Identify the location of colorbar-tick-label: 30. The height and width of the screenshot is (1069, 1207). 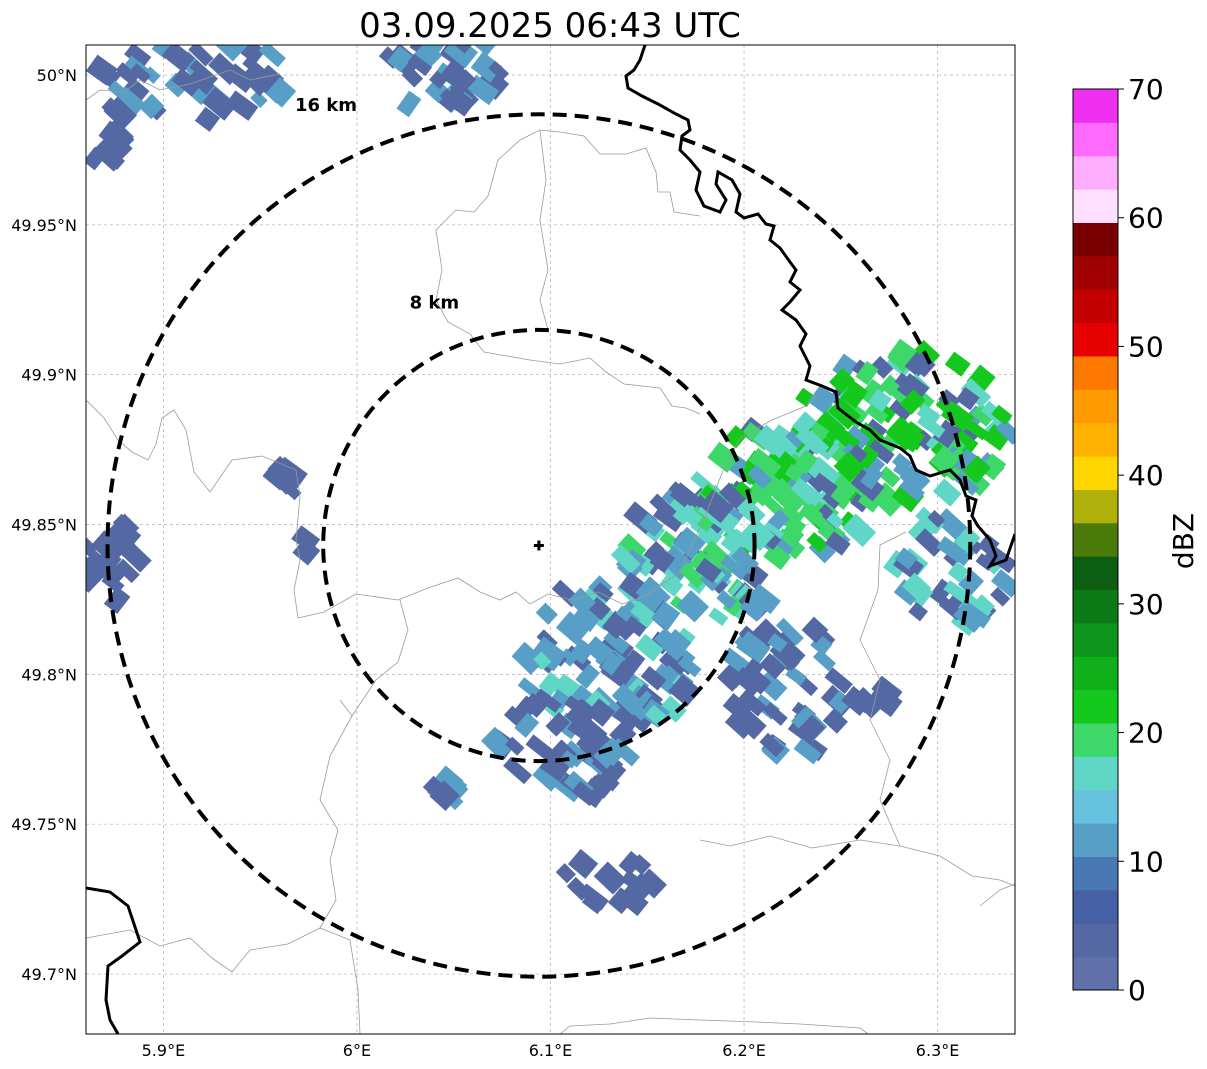
(1146, 604).